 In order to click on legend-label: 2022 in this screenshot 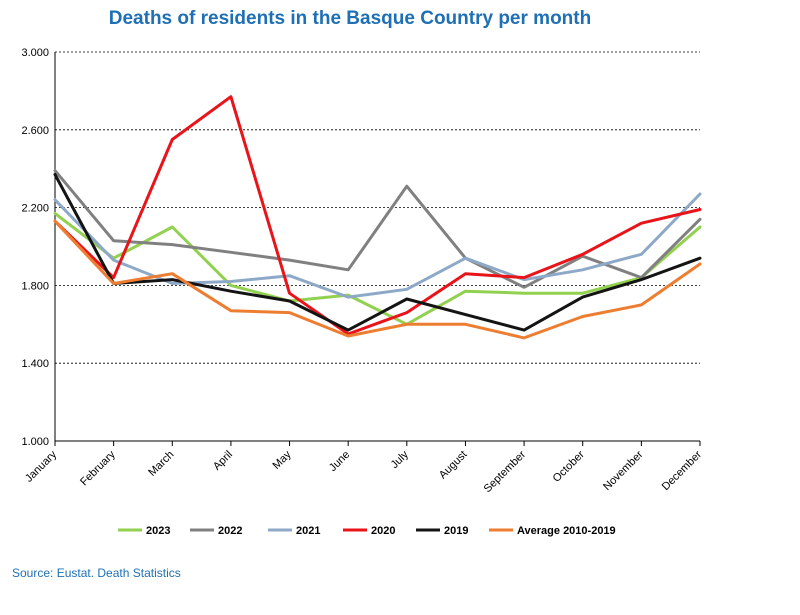, I will do `click(230, 531)`.